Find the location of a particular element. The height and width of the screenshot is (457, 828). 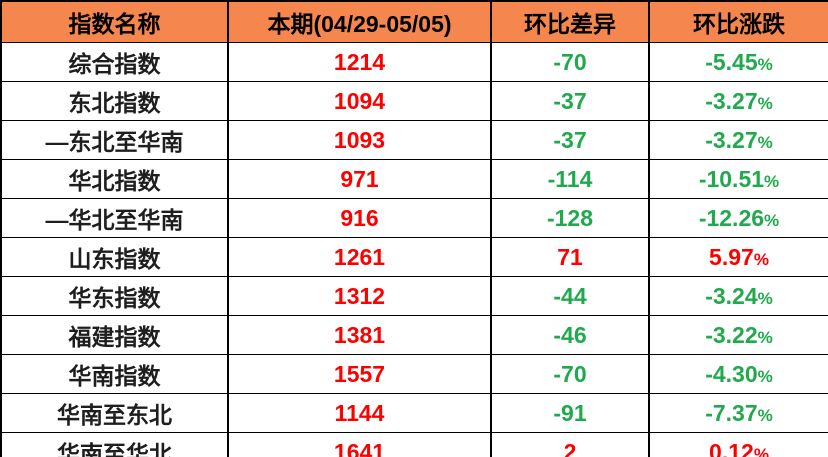

table-row: —东北至华南 1093 -37 -3.27% is located at coordinates (414, 140).